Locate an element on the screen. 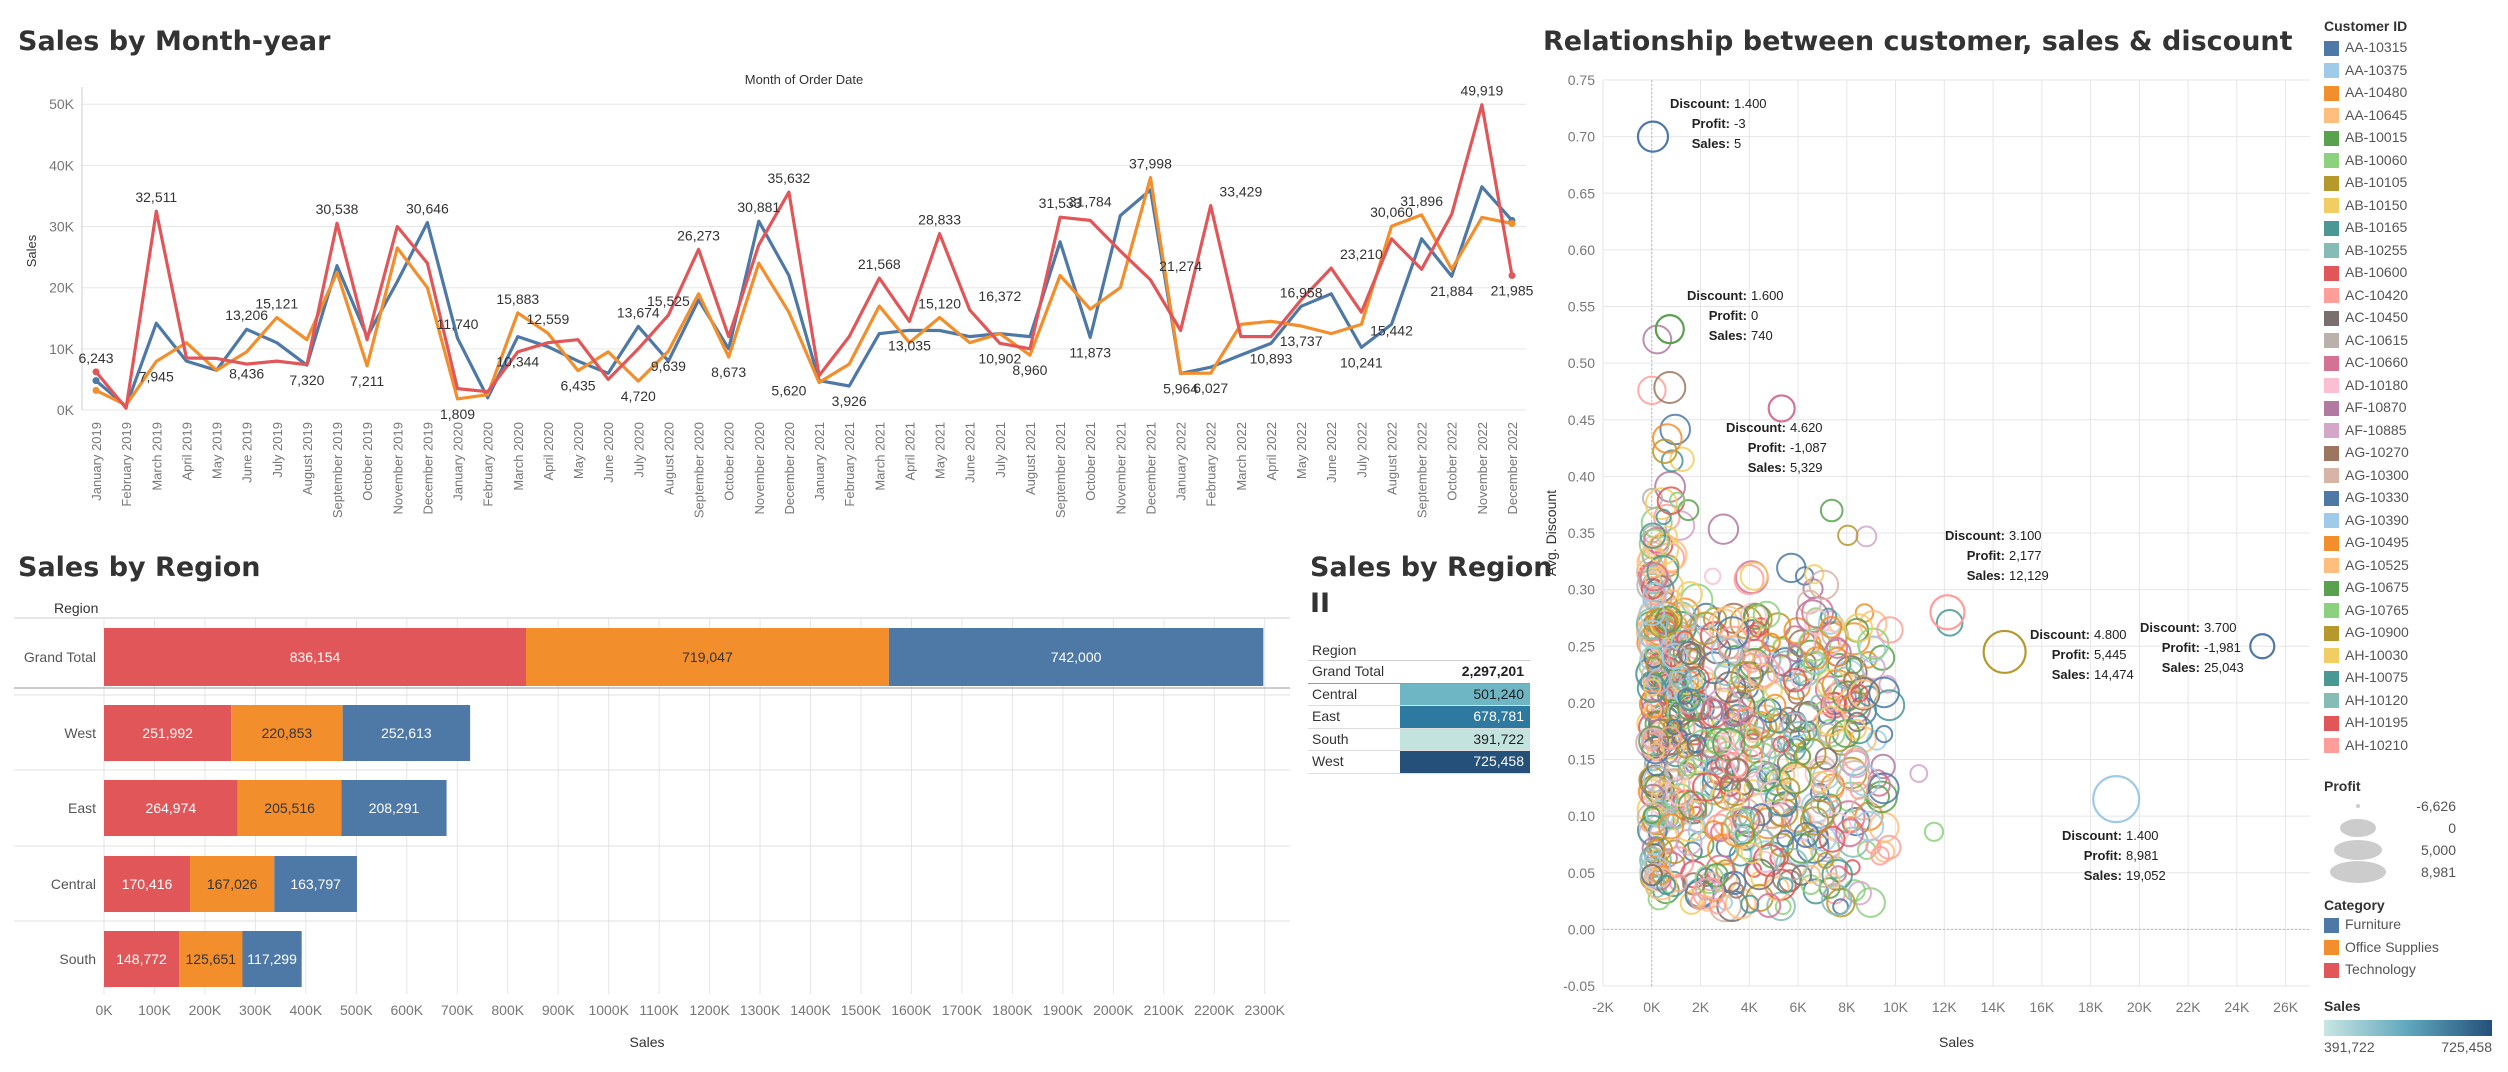 The width and height of the screenshot is (2508, 1072). line-y-tick: 30K is located at coordinates (62, 227).